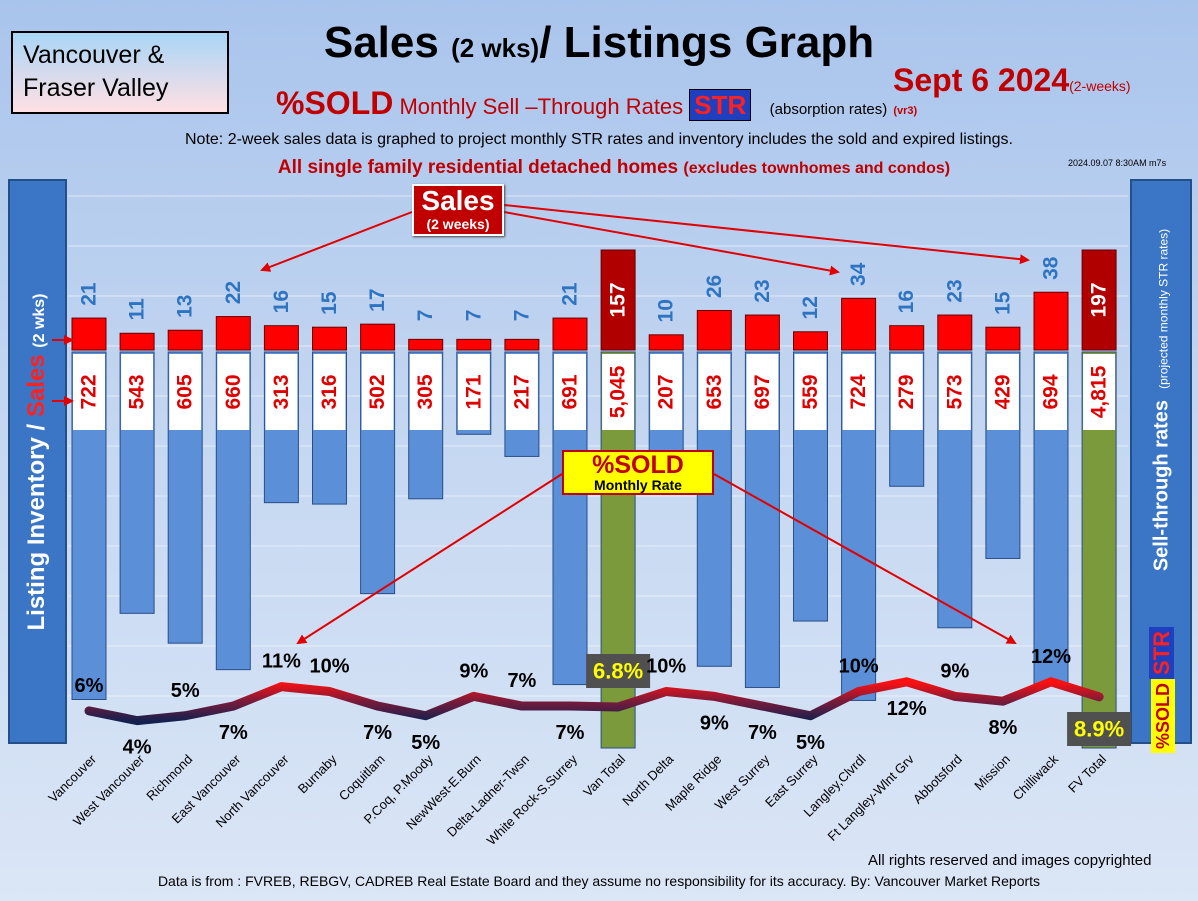  I want to click on sales-label-maple-ridge: 26, so click(714, 286).